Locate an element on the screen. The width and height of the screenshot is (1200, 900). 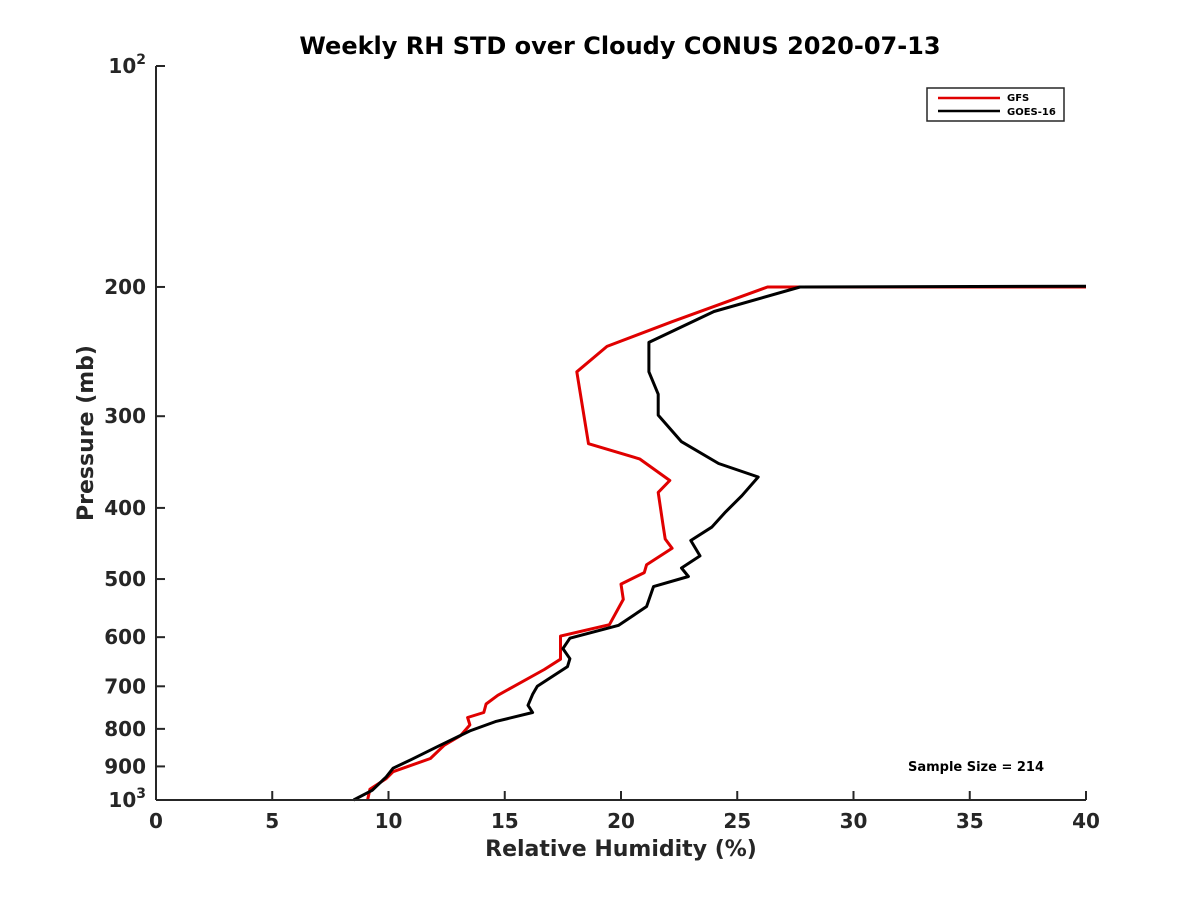
legend-goes16-label: GOES-16 is located at coordinates (1031, 112).